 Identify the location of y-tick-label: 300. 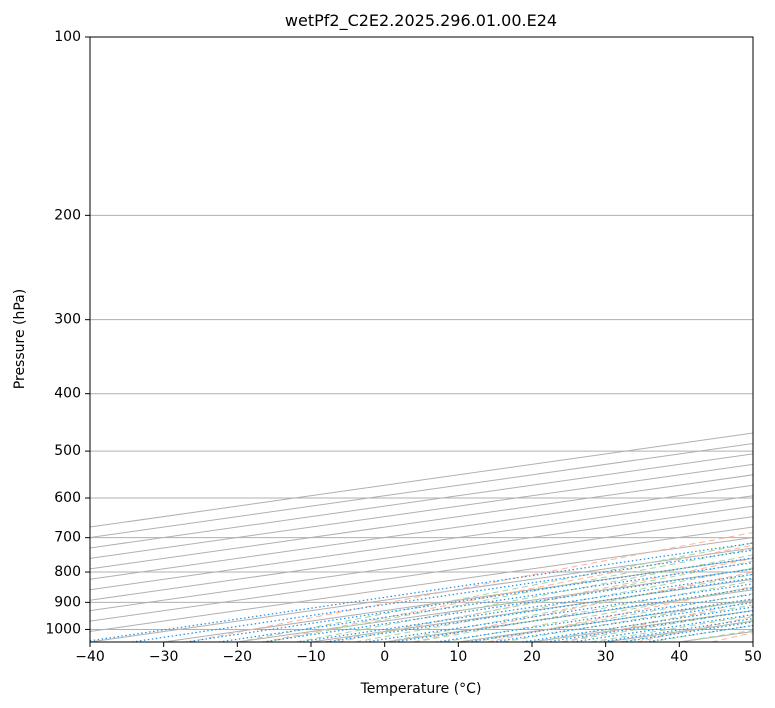
(67, 320).